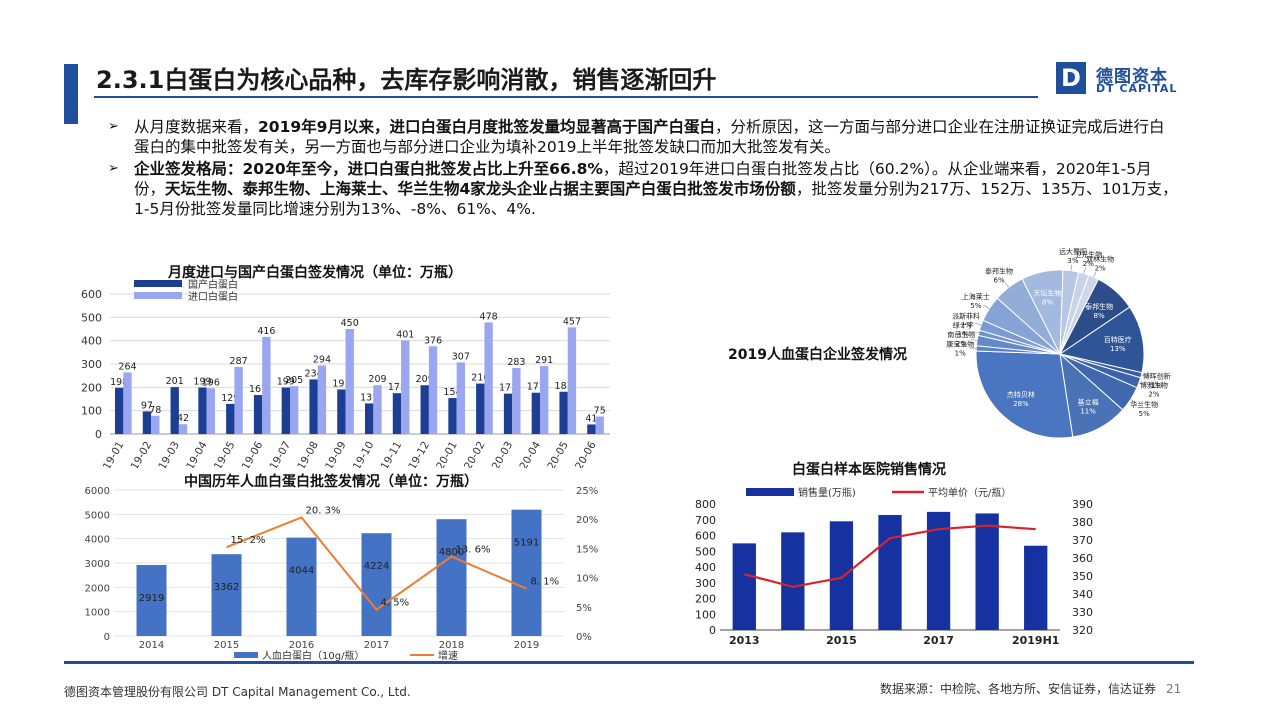 The image size is (1280, 720). What do you see at coordinates (226, 587) in the screenshot?
I see `data-label: 3362` at bounding box center [226, 587].